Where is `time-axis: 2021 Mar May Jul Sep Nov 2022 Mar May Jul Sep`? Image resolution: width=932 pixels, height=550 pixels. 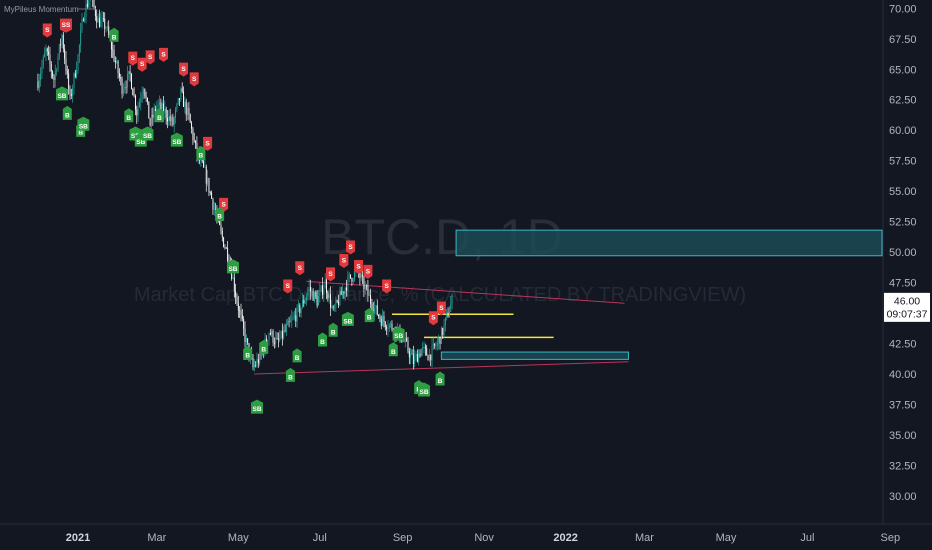
time-axis: 2021 Mar May Jul Sep Nov 2022 Mar May Jul Sep is located at coordinates (483, 538).